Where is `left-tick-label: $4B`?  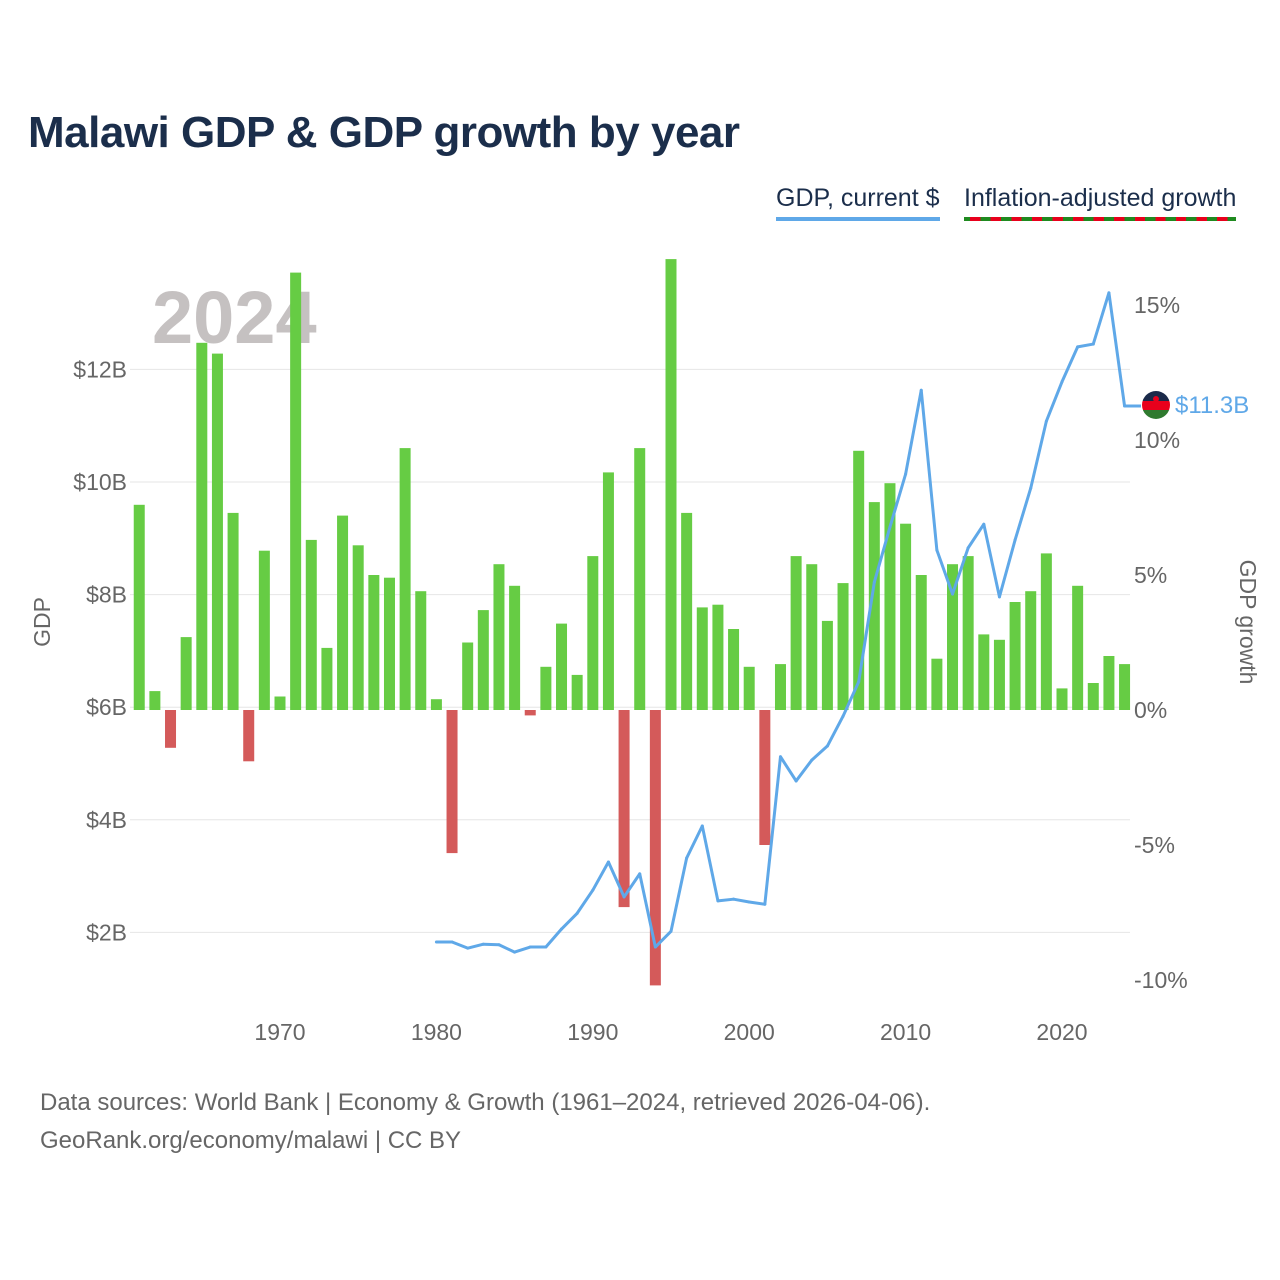 left-tick-label: $4B is located at coordinates (106, 820).